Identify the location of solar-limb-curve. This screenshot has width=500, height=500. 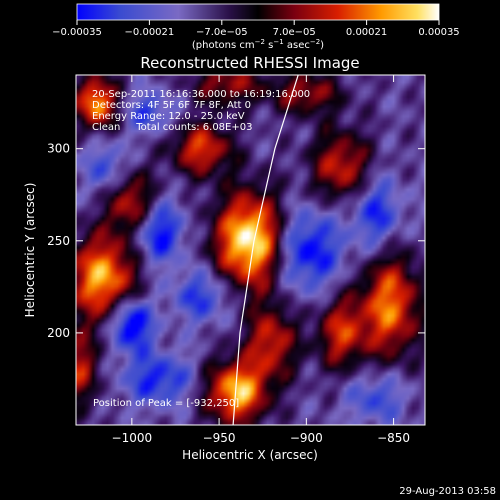
(265, 250).